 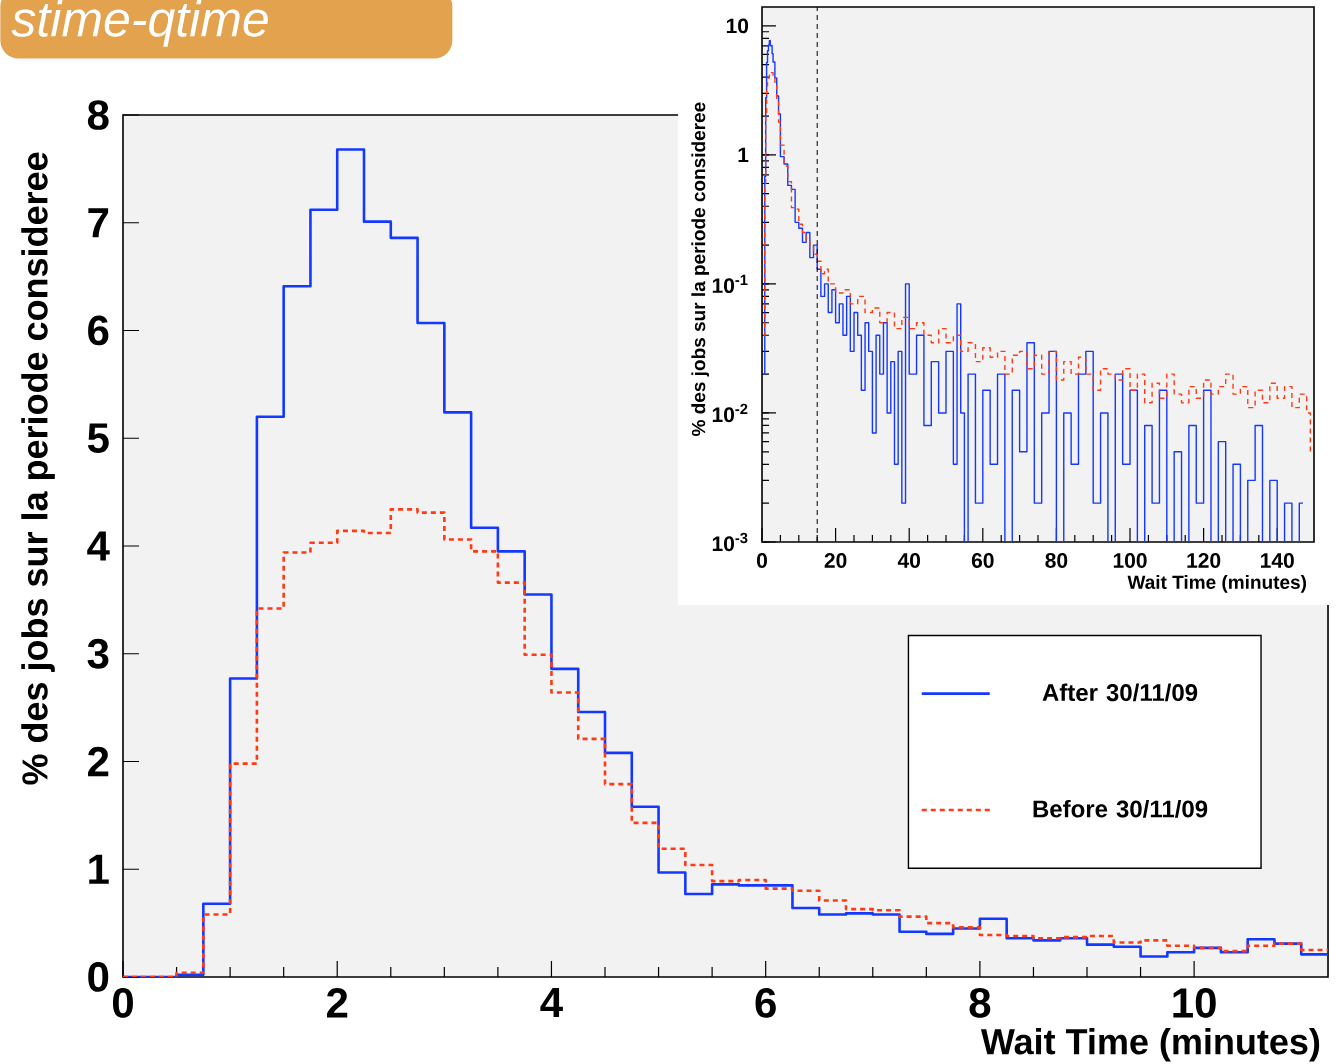 What do you see at coordinates (1120, 692) in the screenshot?
I see `legend-label: After 30/11/09` at bounding box center [1120, 692].